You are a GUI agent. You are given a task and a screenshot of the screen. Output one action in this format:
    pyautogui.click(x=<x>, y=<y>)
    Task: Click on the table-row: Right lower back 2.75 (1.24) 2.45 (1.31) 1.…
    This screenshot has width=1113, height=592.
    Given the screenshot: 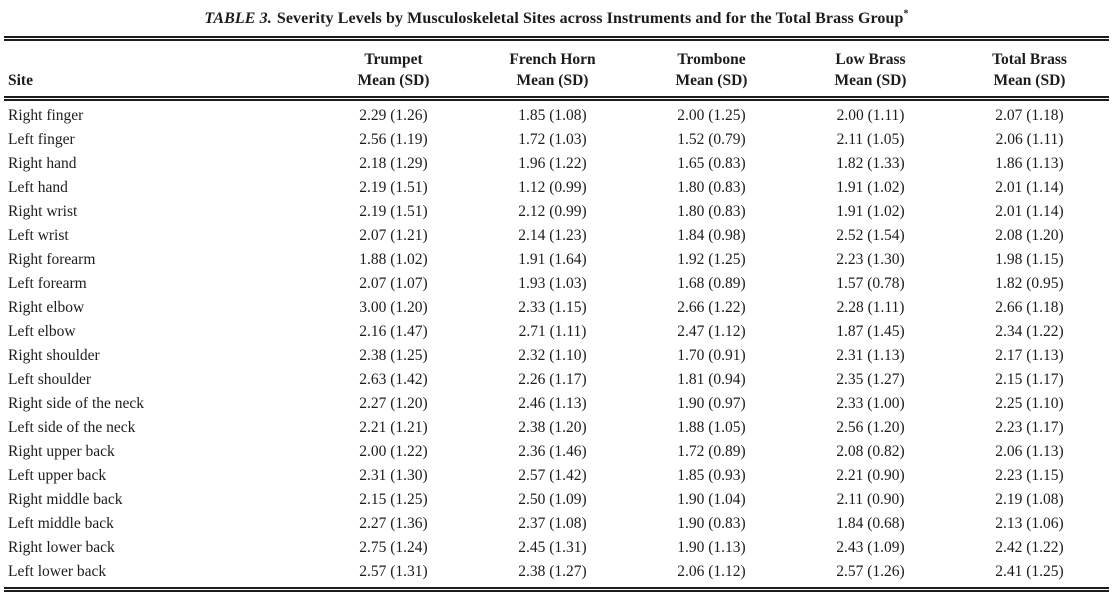 What is the action you would take?
    pyautogui.click(x=556, y=548)
    